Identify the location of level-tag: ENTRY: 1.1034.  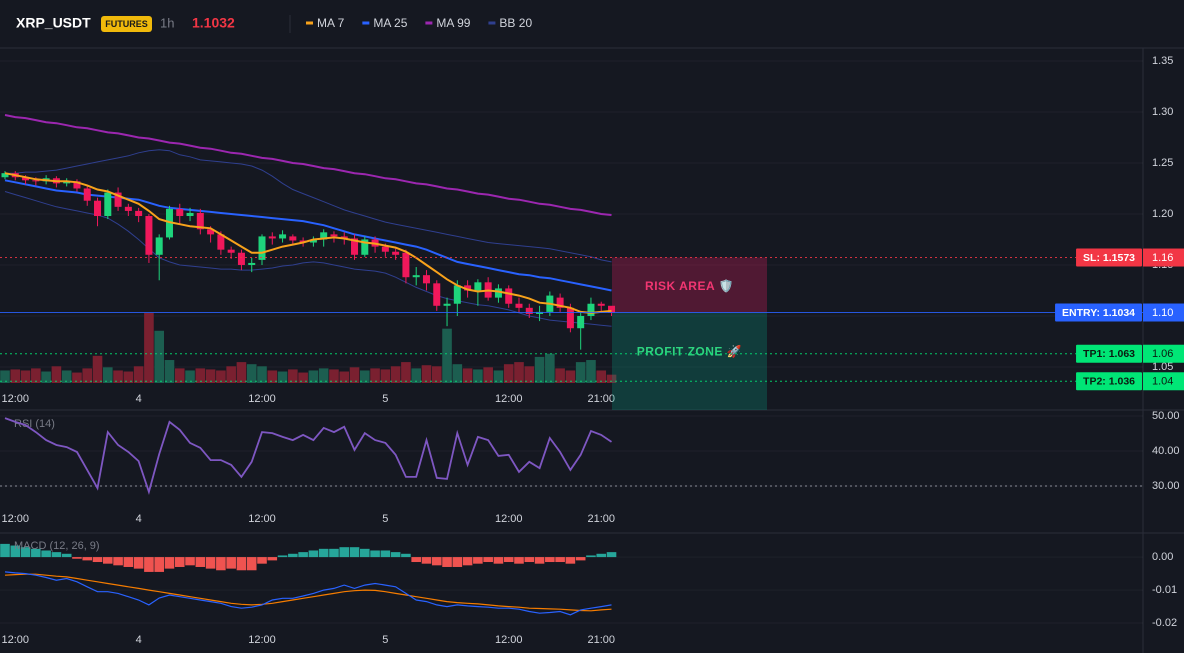
(1098, 313).